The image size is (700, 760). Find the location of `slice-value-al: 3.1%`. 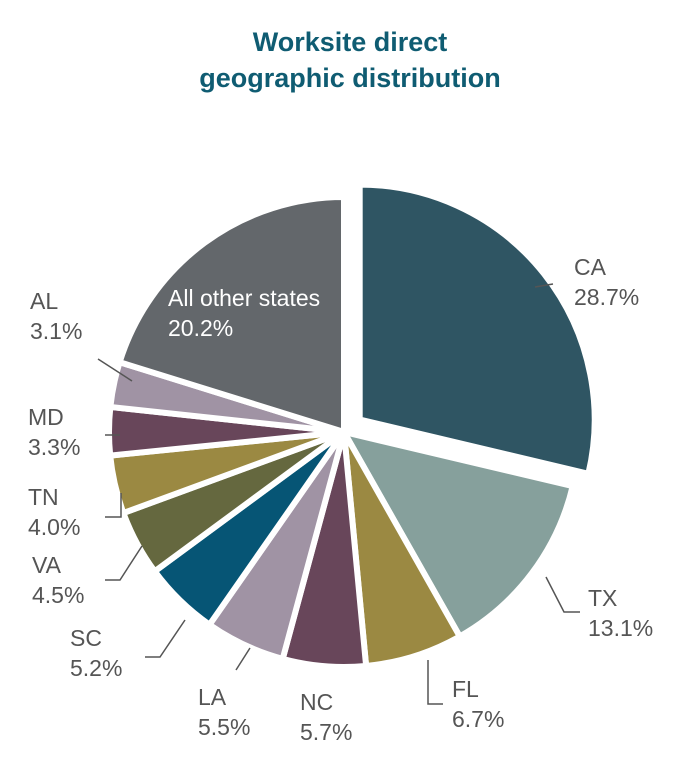

slice-value-al: 3.1% is located at coordinates (56, 331).